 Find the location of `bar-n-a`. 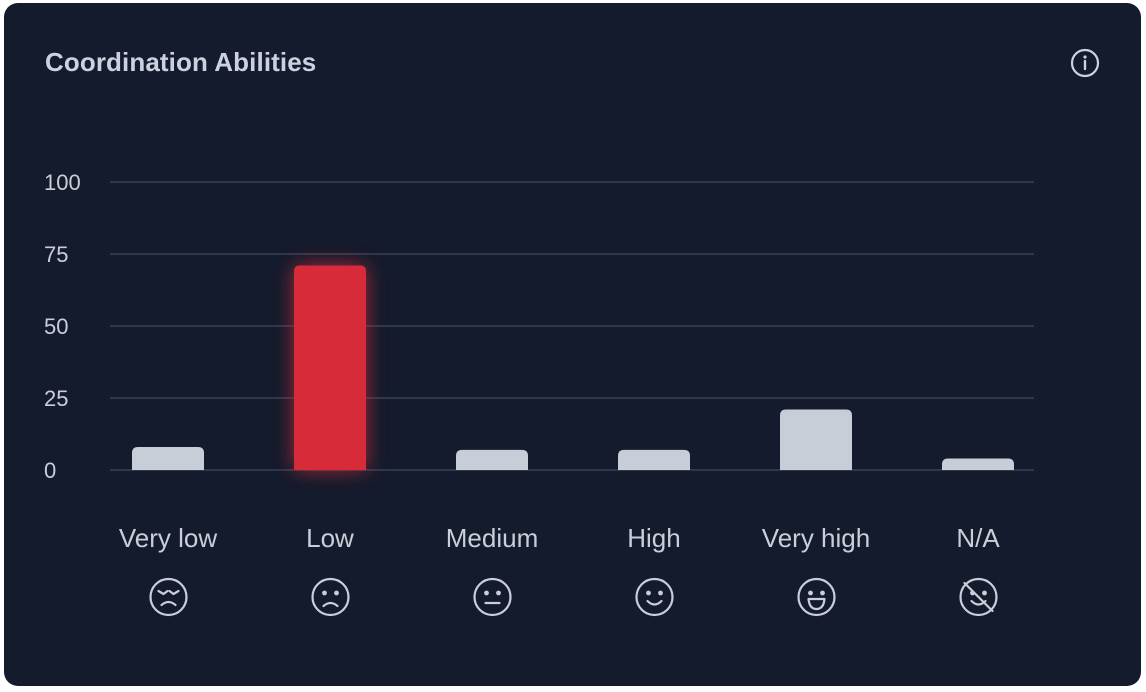

bar-n-a is located at coordinates (978, 464).